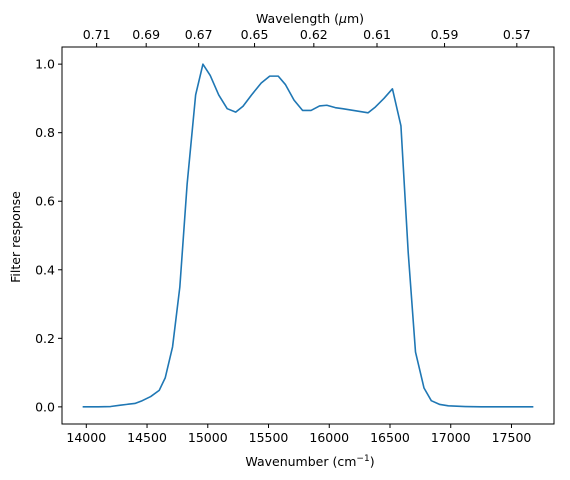  What do you see at coordinates (147, 437) in the screenshot?
I see `x-tick-label: 14500` at bounding box center [147, 437].